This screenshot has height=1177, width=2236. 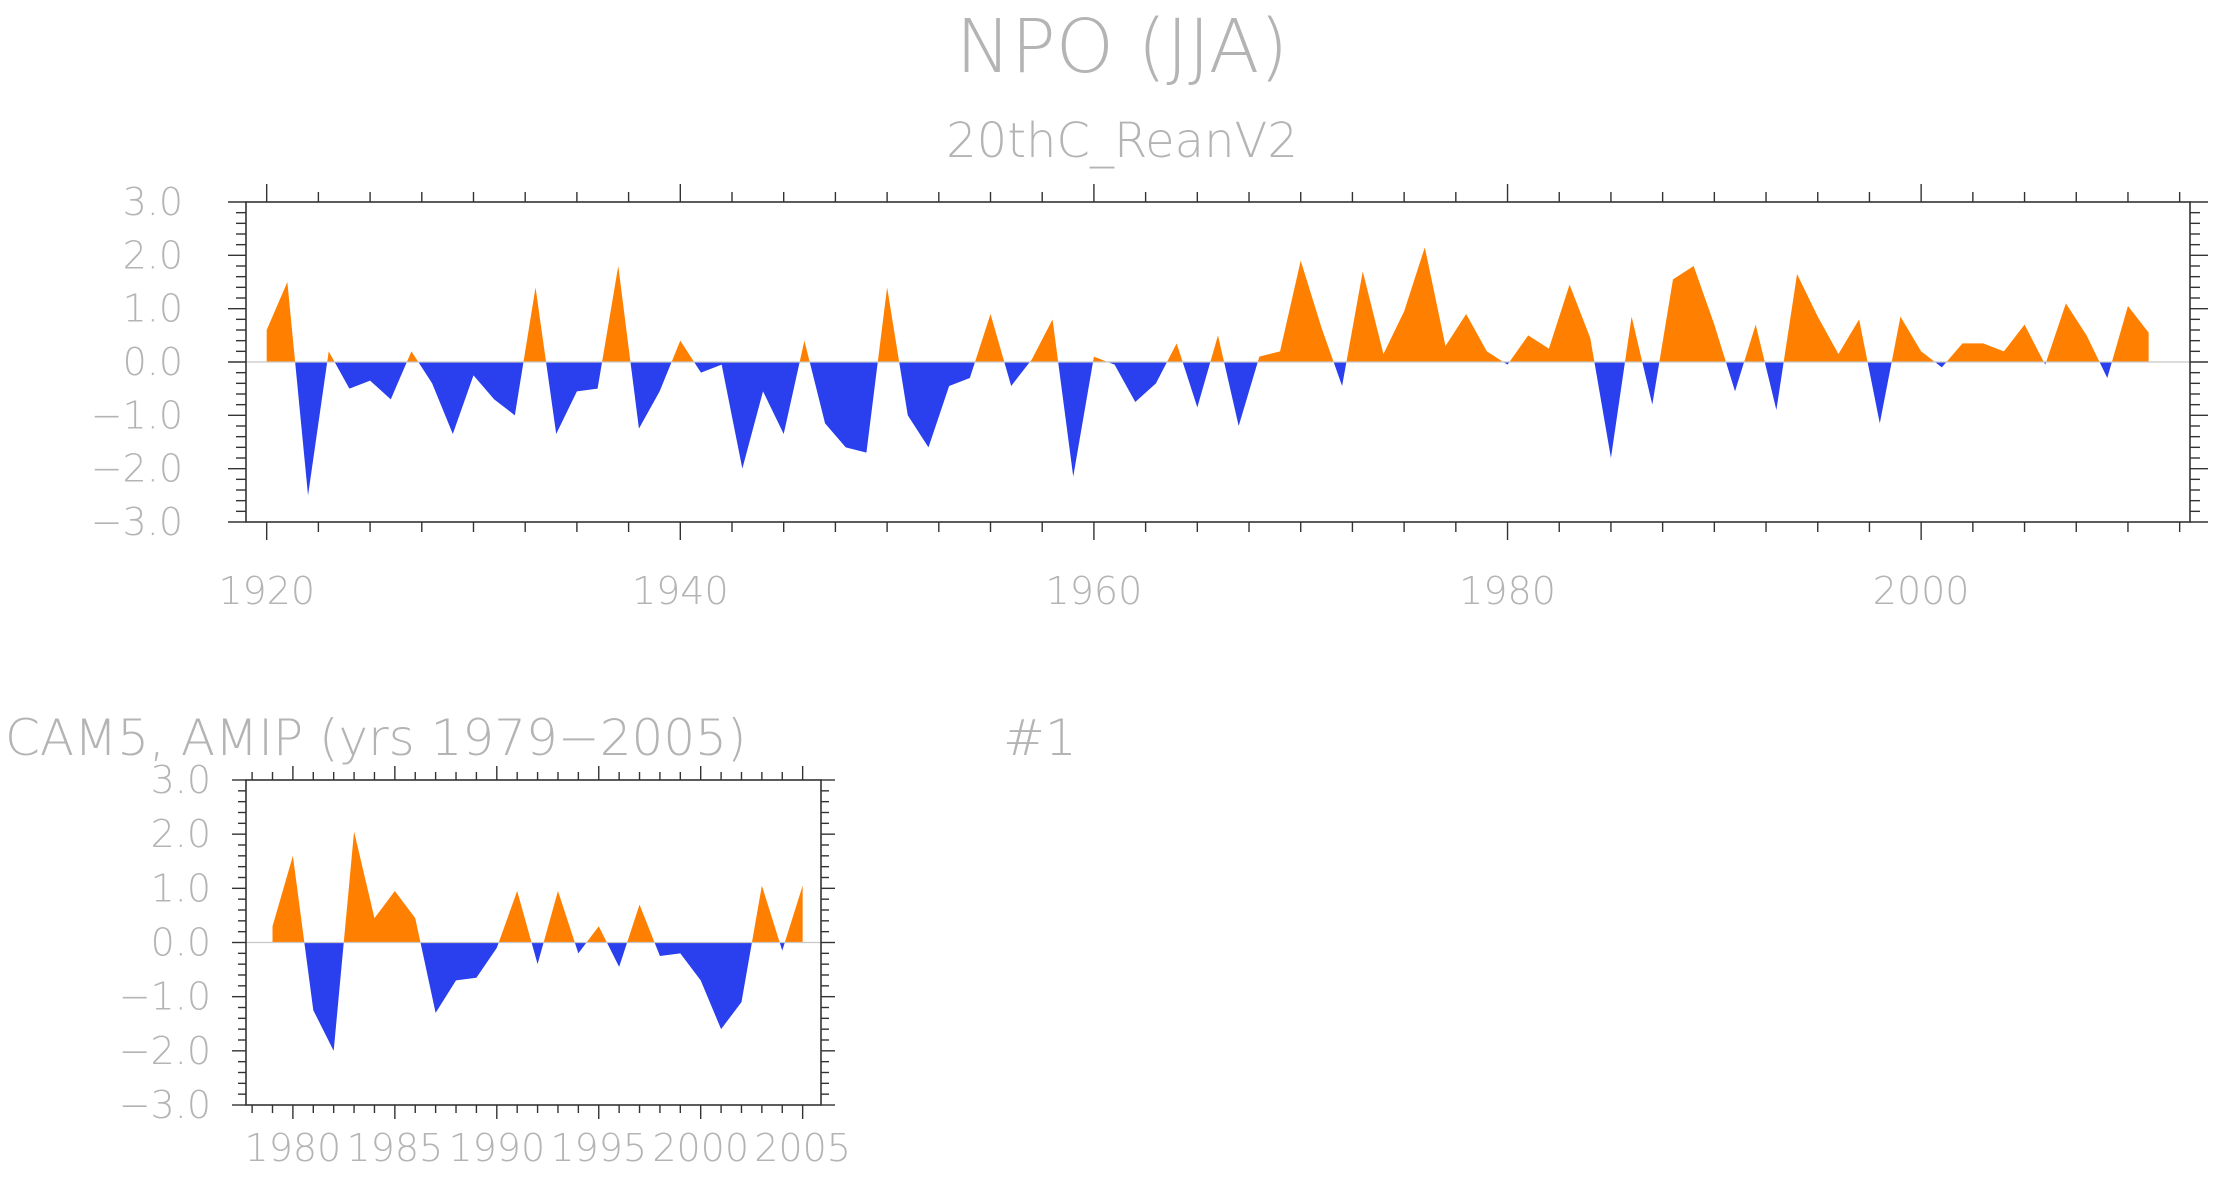 I want to click on reanalysis-y-tick-label: −2.0, so click(x=137, y=469).